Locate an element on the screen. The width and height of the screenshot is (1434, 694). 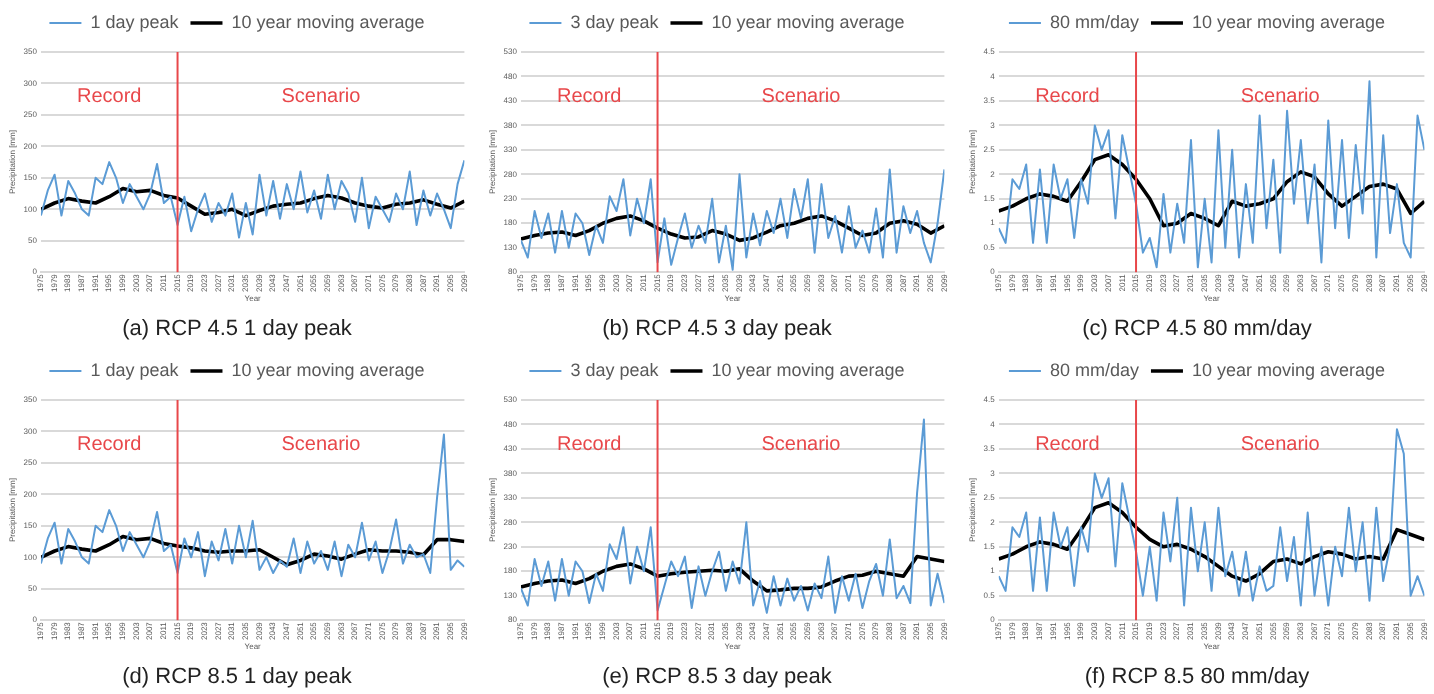
text: (b) RCP 4.5 3 day peak is located at coordinates (717, 328).